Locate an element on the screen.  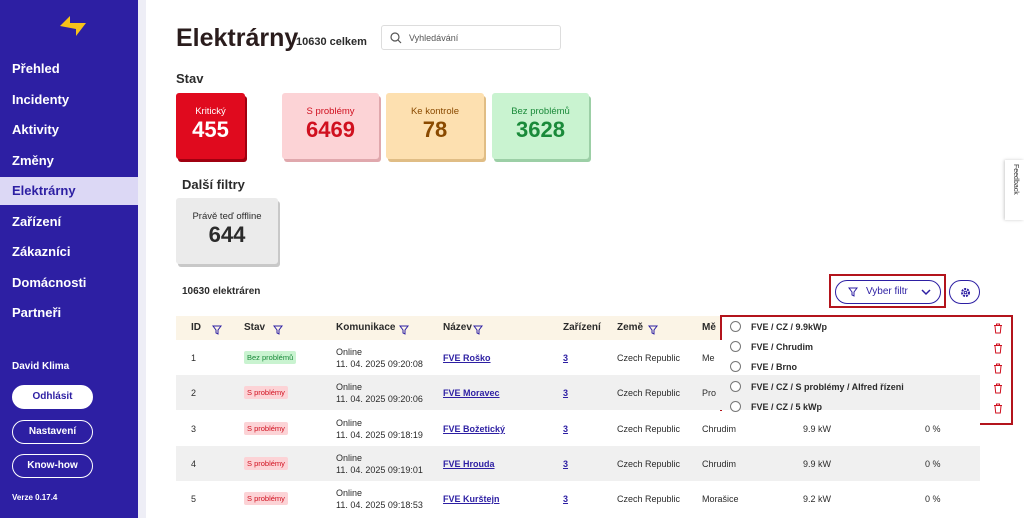
cell-city: Morašice is located at coordinates (720, 499).